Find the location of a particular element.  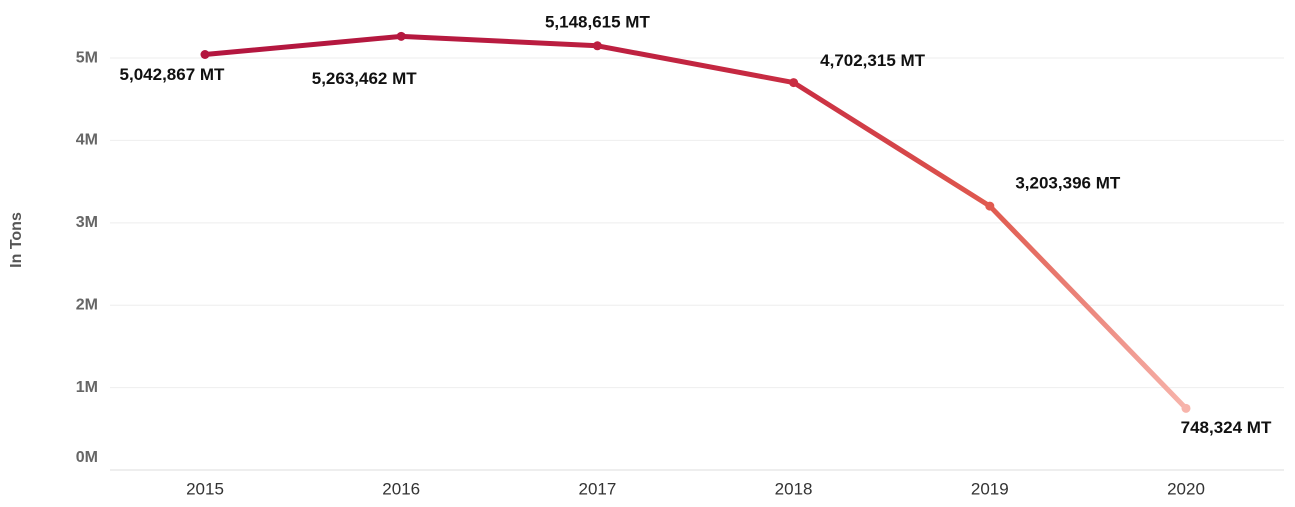

data-label: 5,042,867 MT is located at coordinates (173, 74).